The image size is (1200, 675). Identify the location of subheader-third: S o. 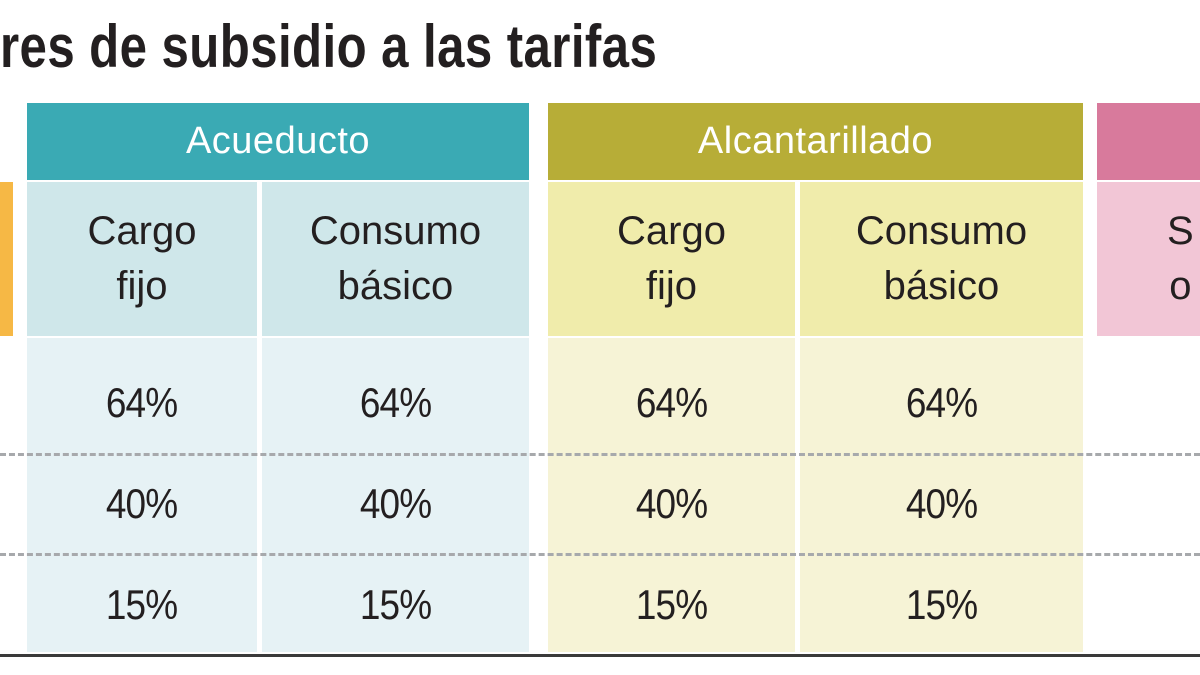
(1148, 259).